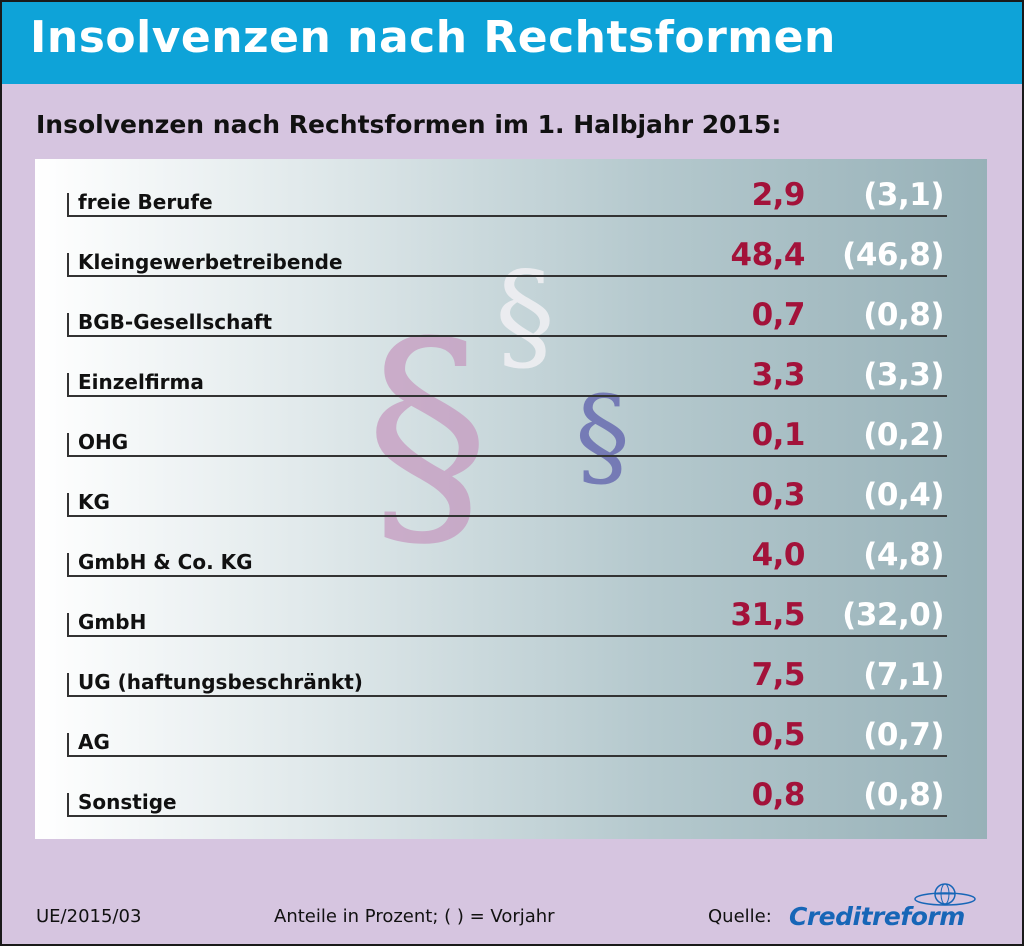  What do you see at coordinates (175, 322) in the screenshot?
I see `row-label: BGB-Gesellschaft` at bounding box center [175, 322].